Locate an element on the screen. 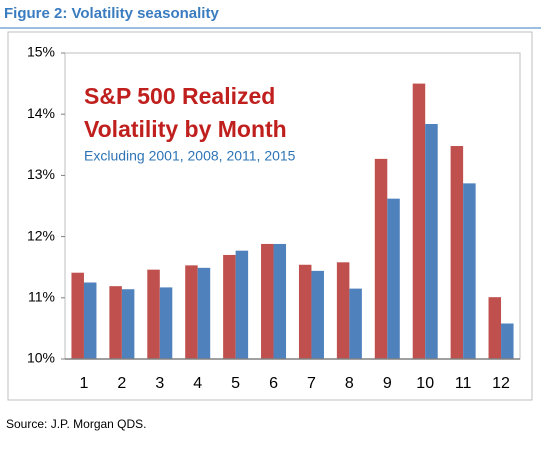  y-tick-label: 12% is located at coordinates (41, 235).